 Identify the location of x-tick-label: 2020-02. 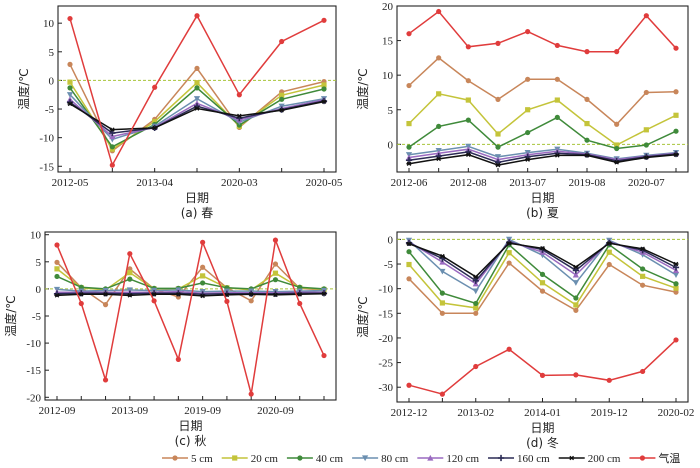
(676, 413).